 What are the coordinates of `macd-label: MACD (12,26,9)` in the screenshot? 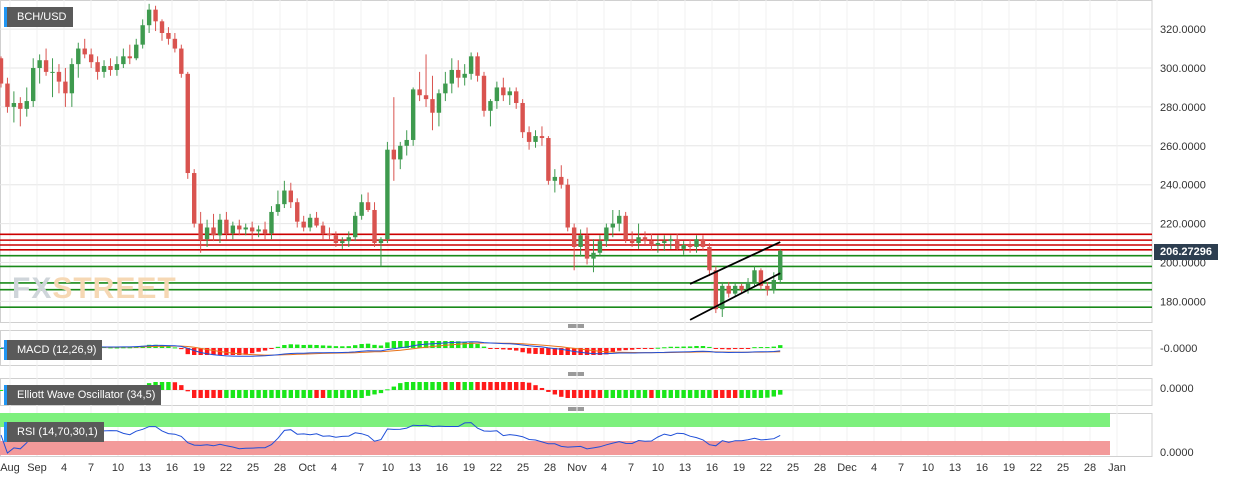 It's located at (53, 350).